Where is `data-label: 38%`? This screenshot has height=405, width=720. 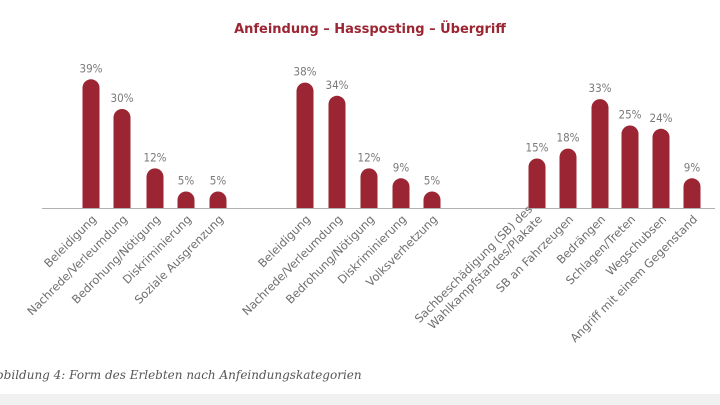 data-label: 38% is located at coordinates (305, 72).